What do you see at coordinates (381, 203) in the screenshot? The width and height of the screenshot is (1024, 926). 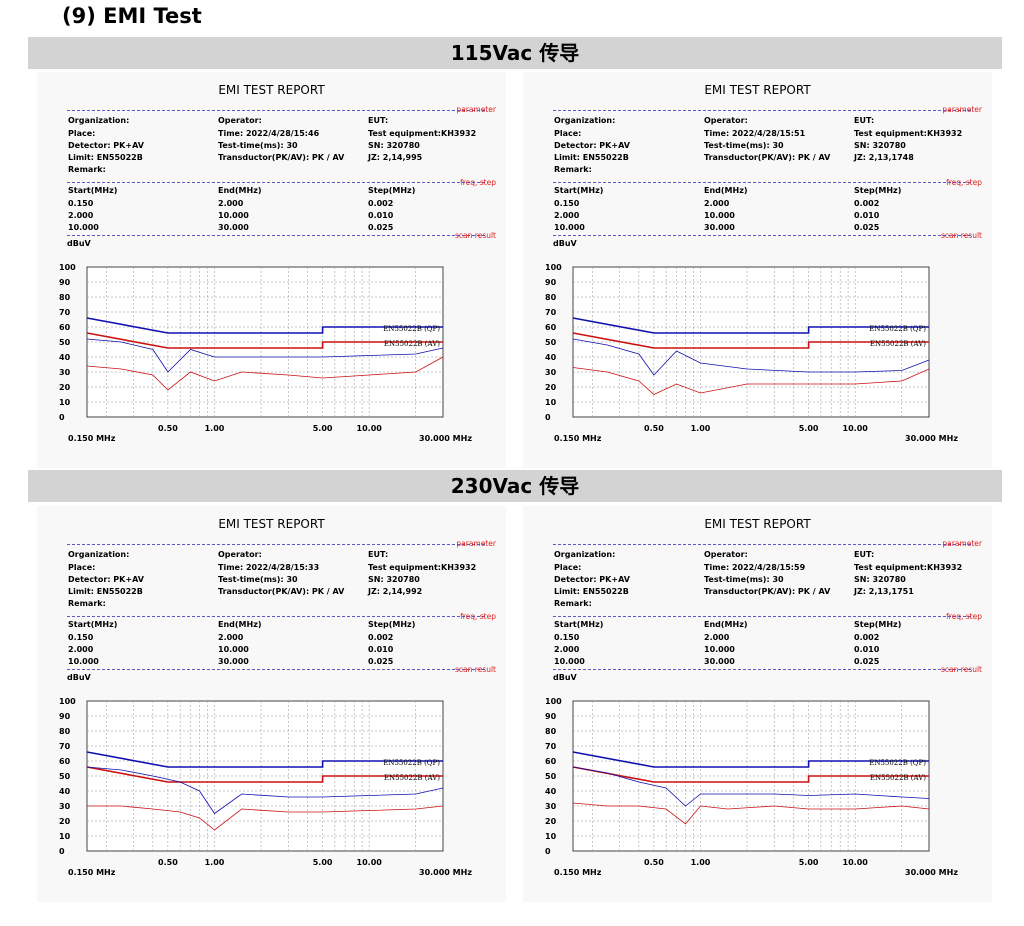 I see `step-cell: 0.002` at bounding box center [381, 203].